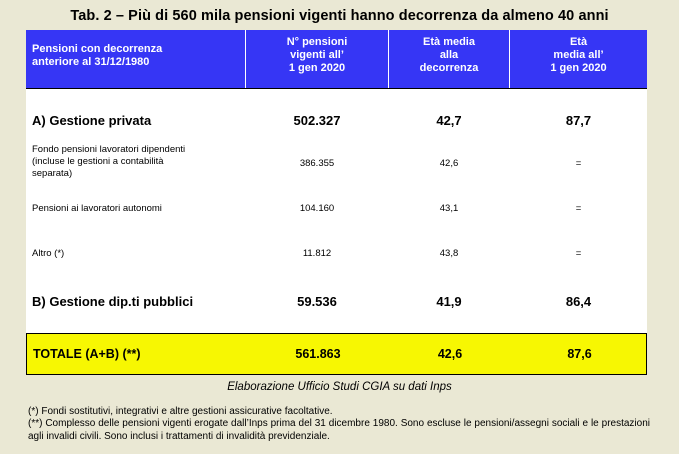 The width and height of the screenshot is (679, 454). Describe the element at coordinates (318, 354) in the screenshot. I see `total-count: 561.863` at that location.